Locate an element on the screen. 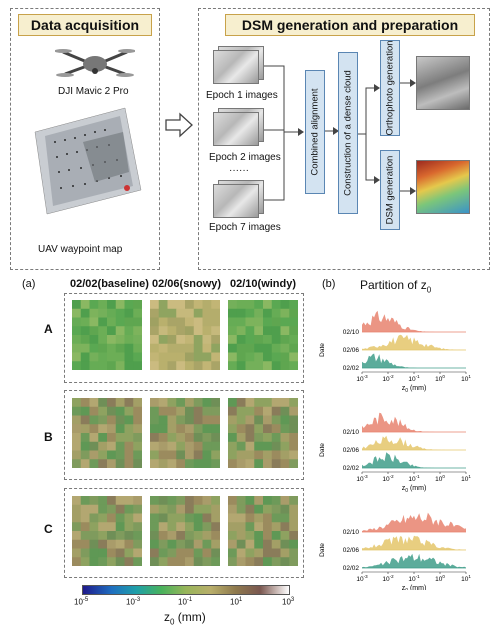  bracket-lines is located at coordinates (284, 133).